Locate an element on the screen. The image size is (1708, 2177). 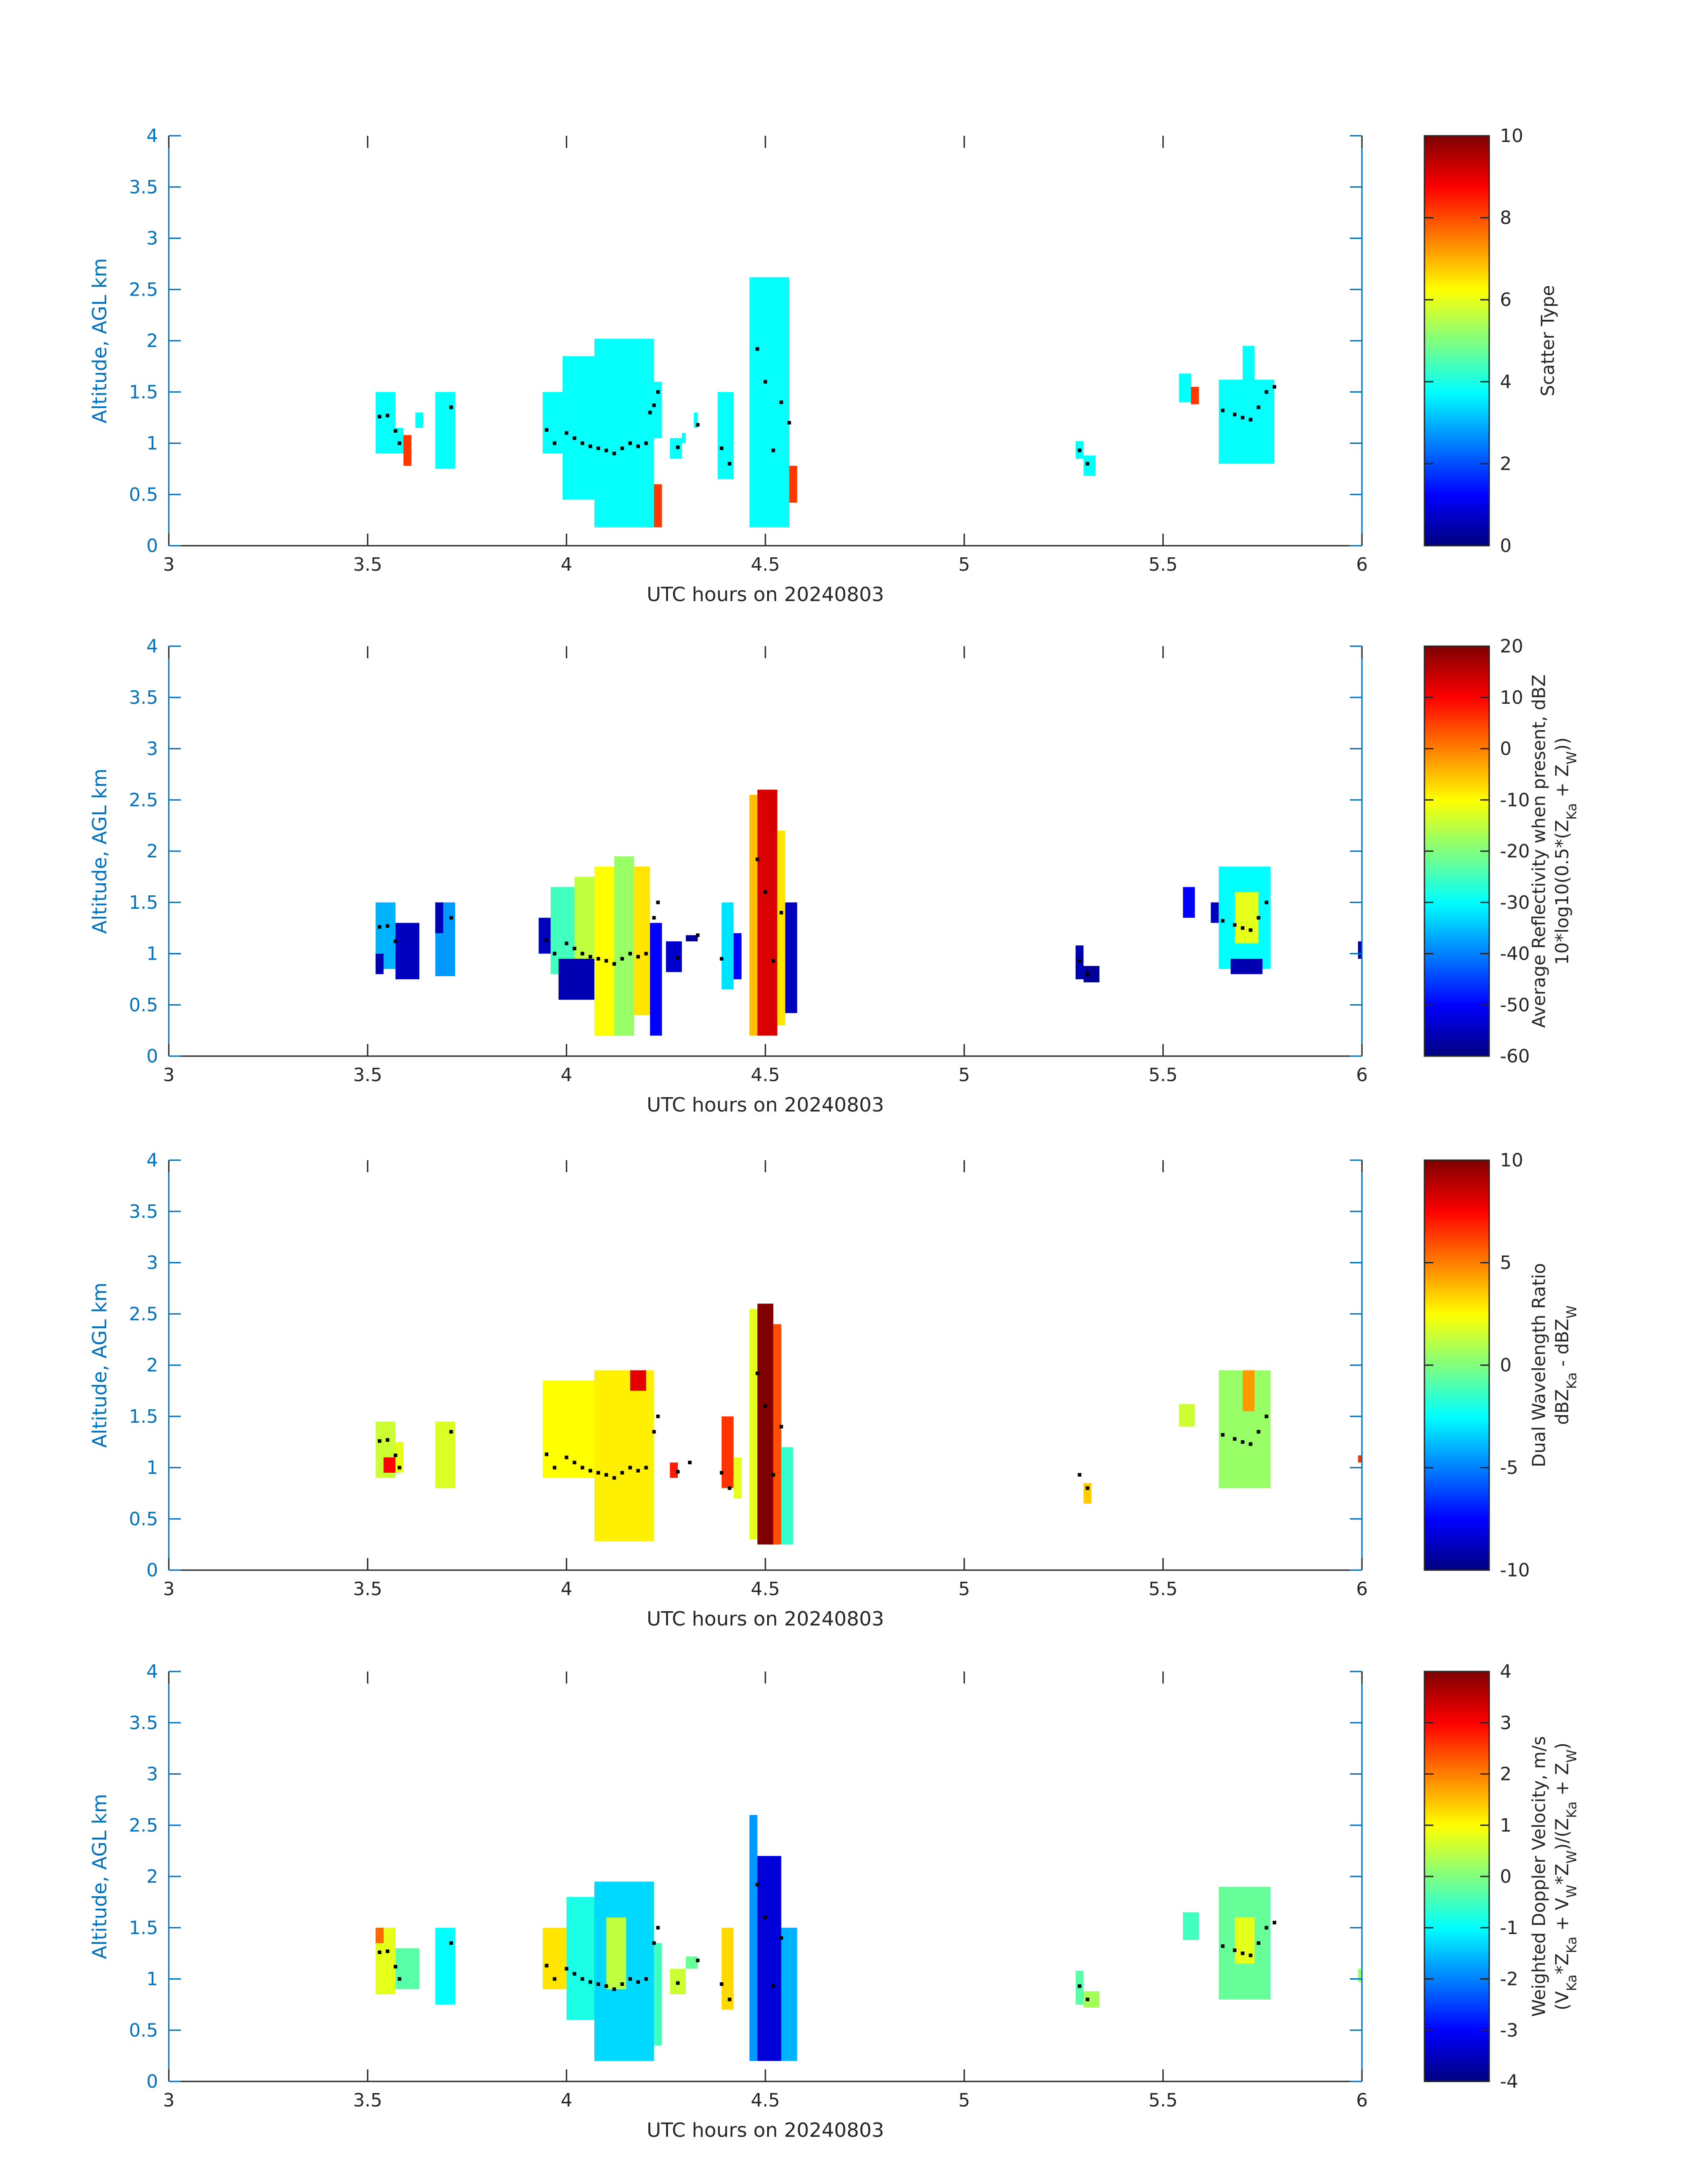
scatter-xtick-label-4: 5 is located at coordinates (964, 564).